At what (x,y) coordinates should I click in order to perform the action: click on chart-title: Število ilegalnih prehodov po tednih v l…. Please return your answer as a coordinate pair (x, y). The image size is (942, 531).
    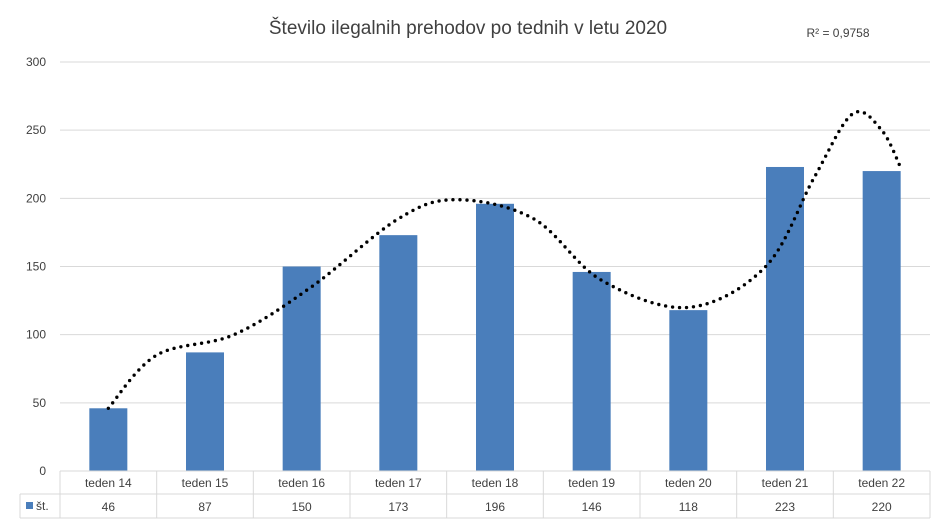
    Looking at the image, I should click on (468, 28).